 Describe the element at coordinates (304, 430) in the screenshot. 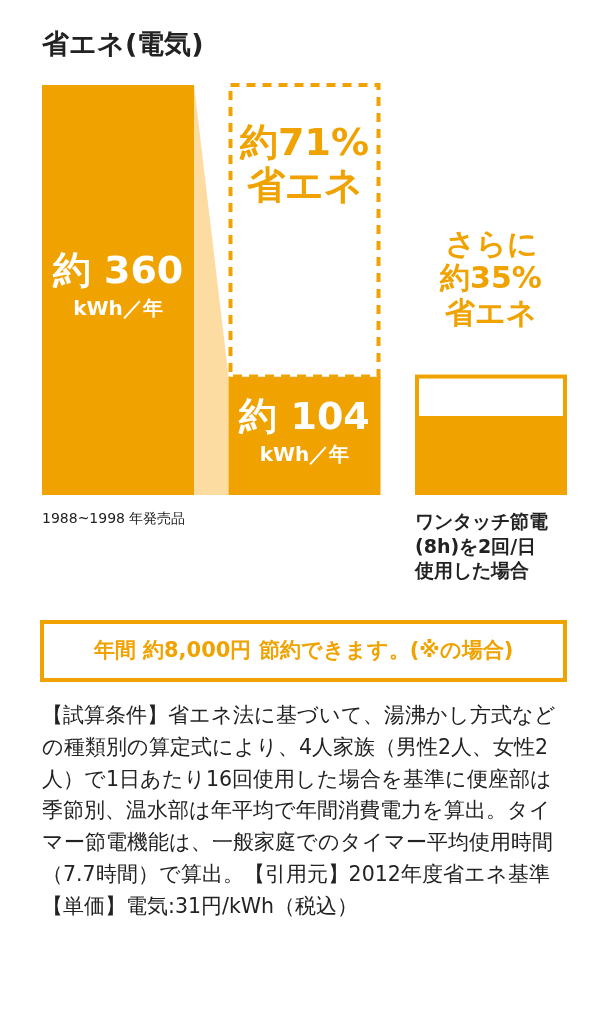

I see `data-label: 約 104 kWh／年` at that location.